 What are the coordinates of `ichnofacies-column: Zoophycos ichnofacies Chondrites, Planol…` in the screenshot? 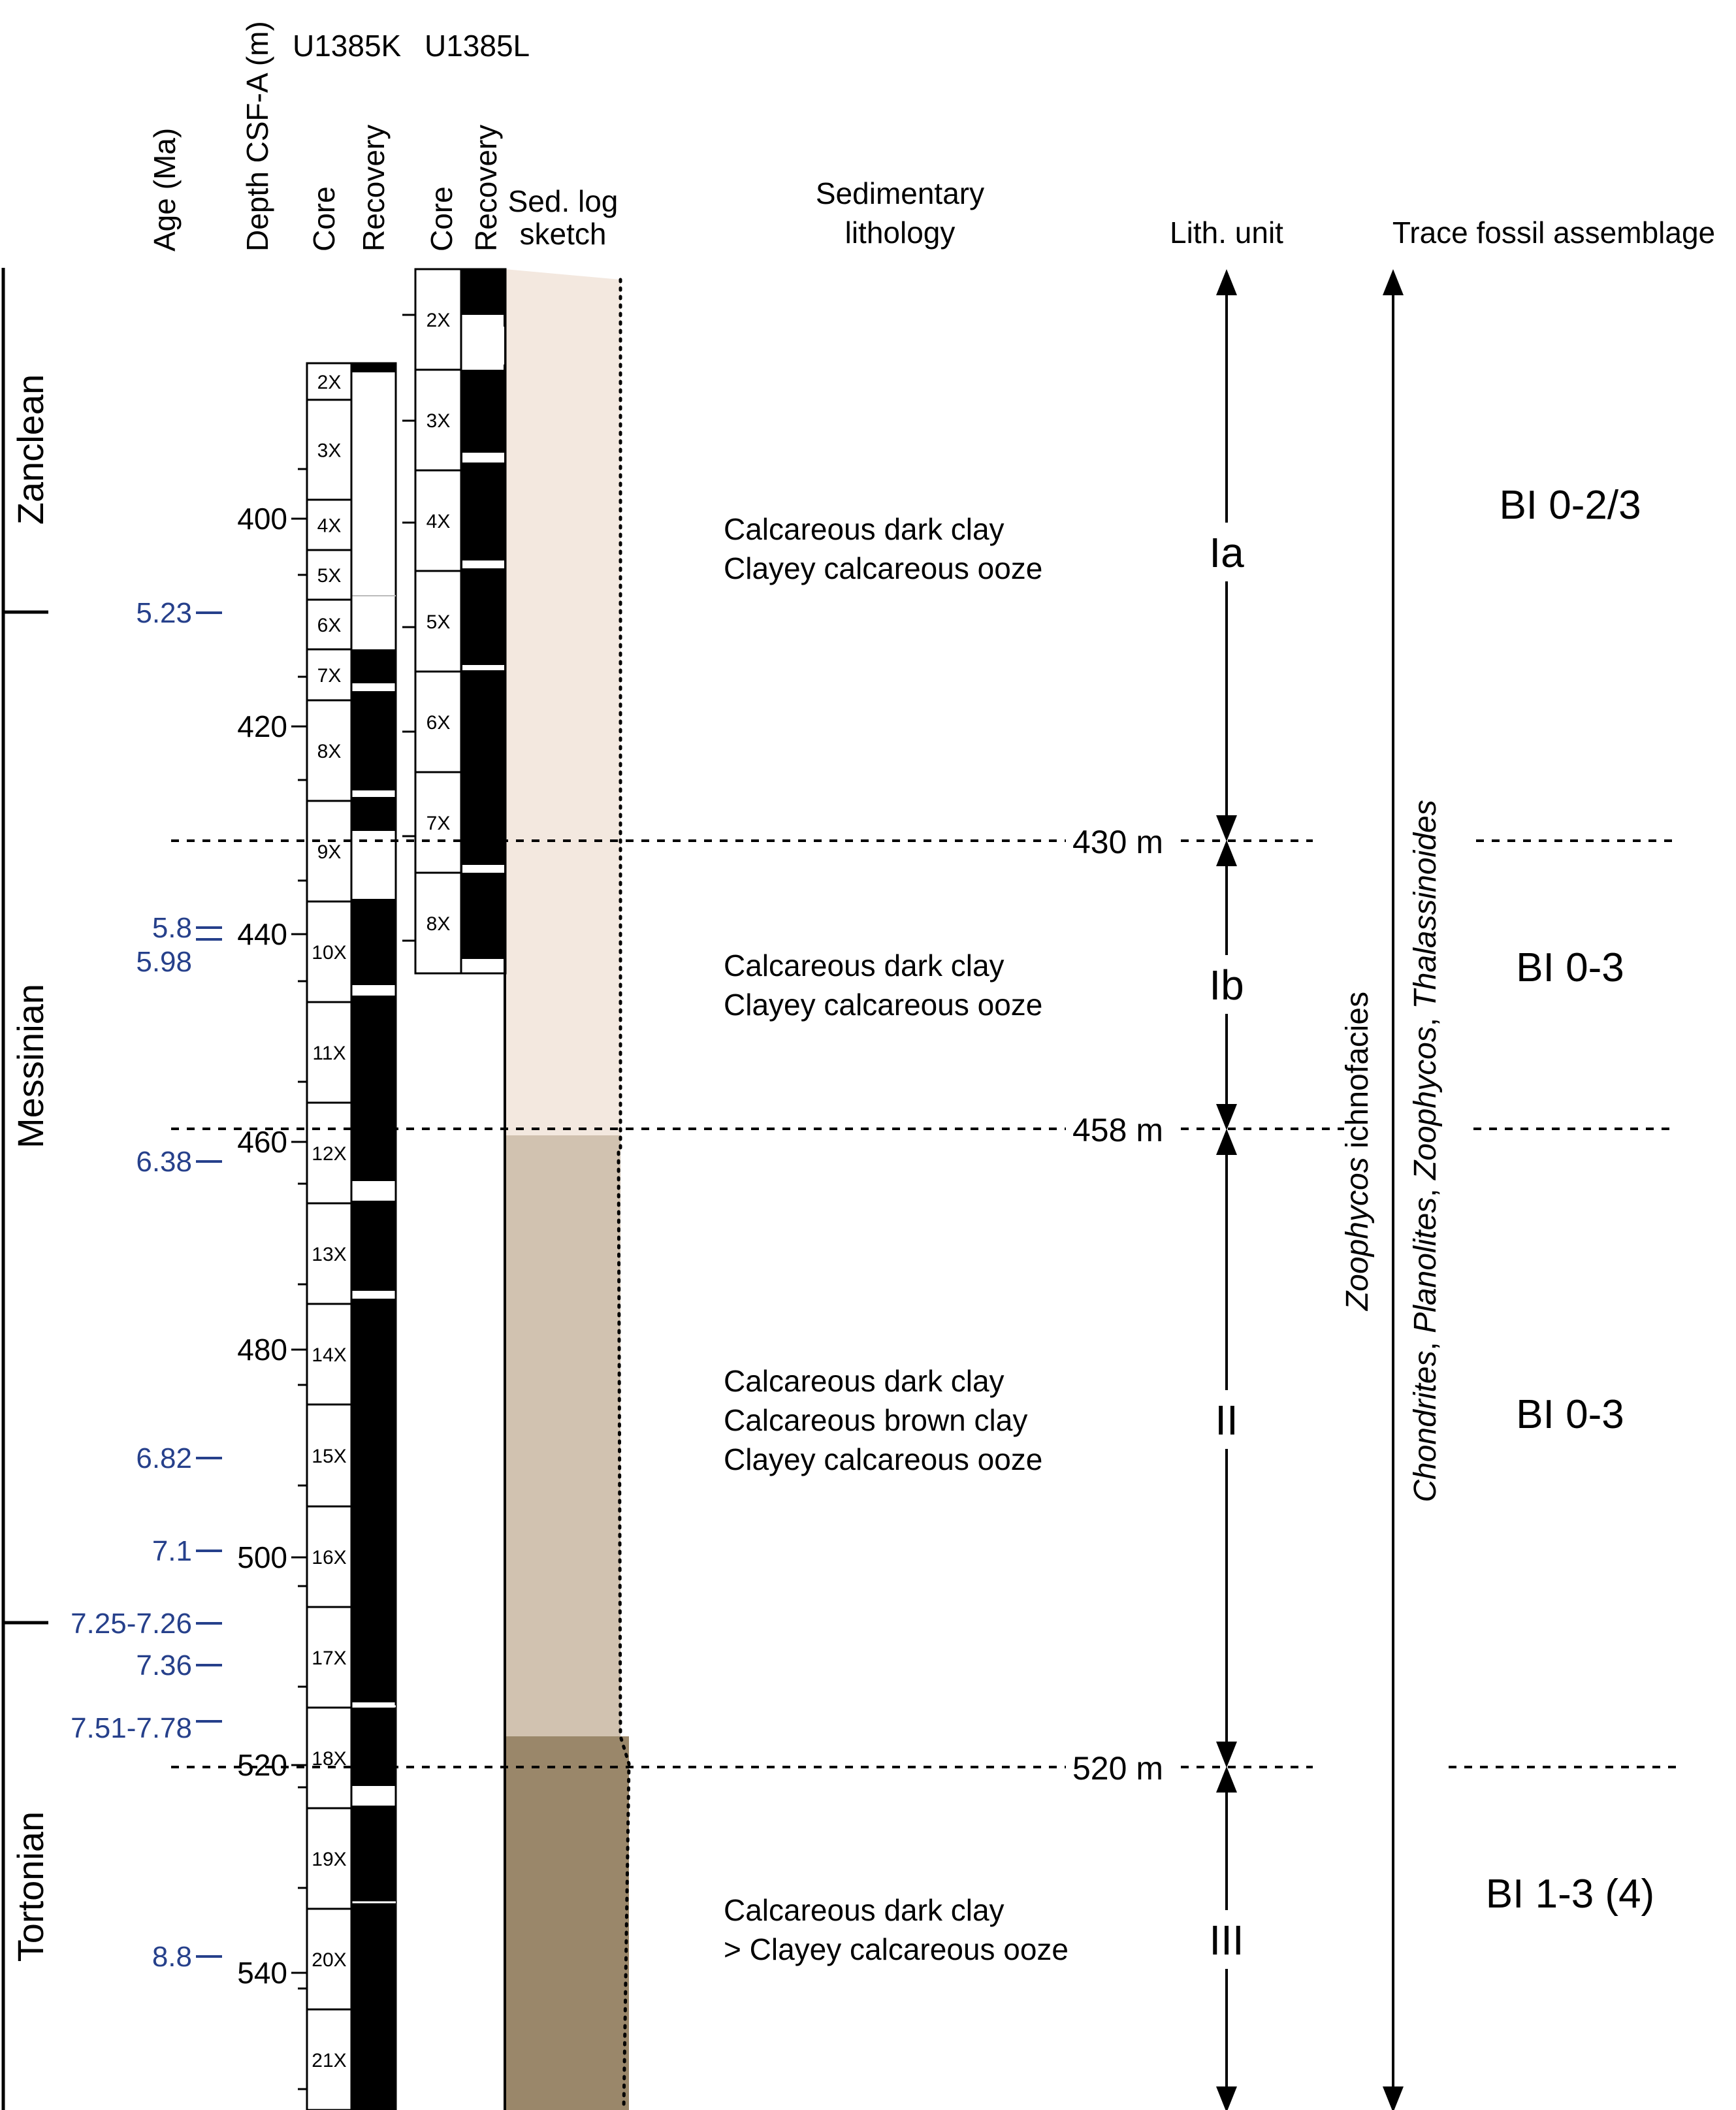 It's located at (1392, 1189).